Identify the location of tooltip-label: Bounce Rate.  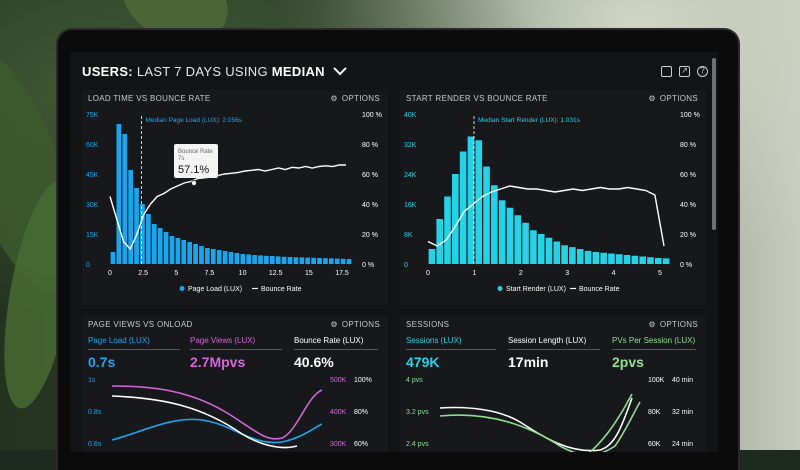
(195, 152).